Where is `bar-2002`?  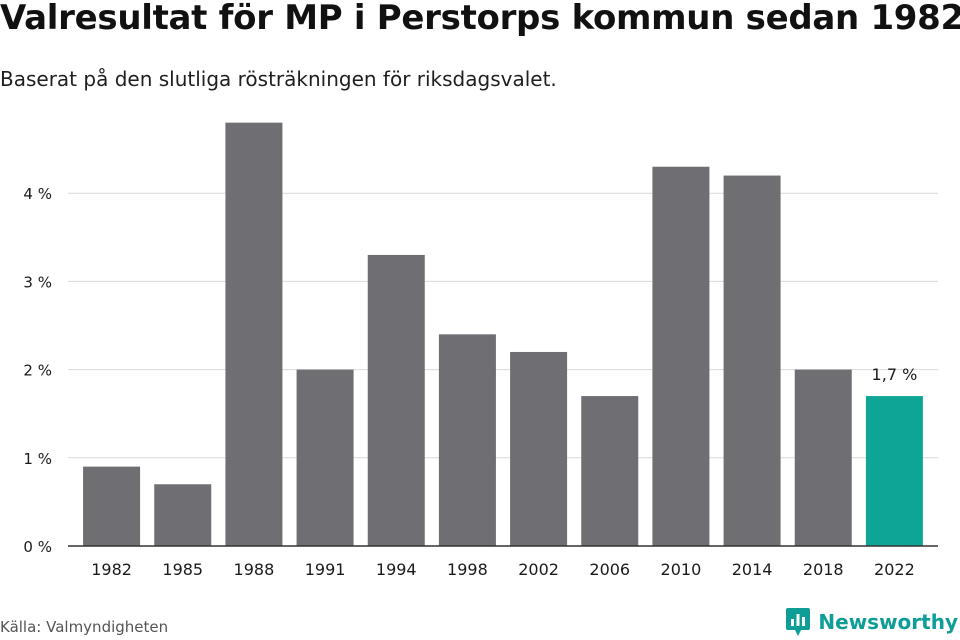 bar-2002 is located at coordinates (539, 448).